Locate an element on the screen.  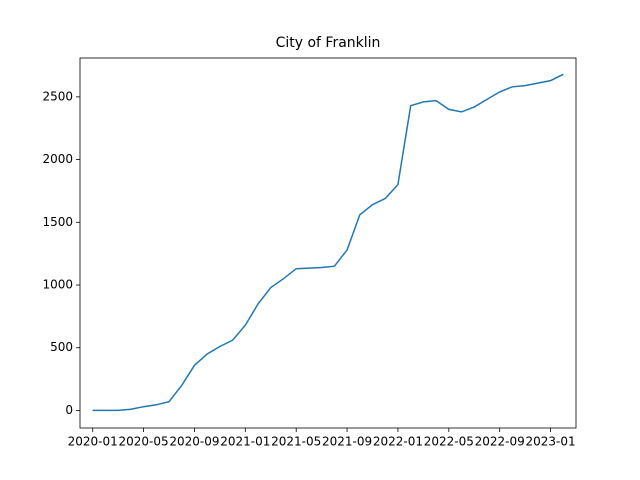
x-tick-label: 2021-09 is located at coordinates (347, 442).